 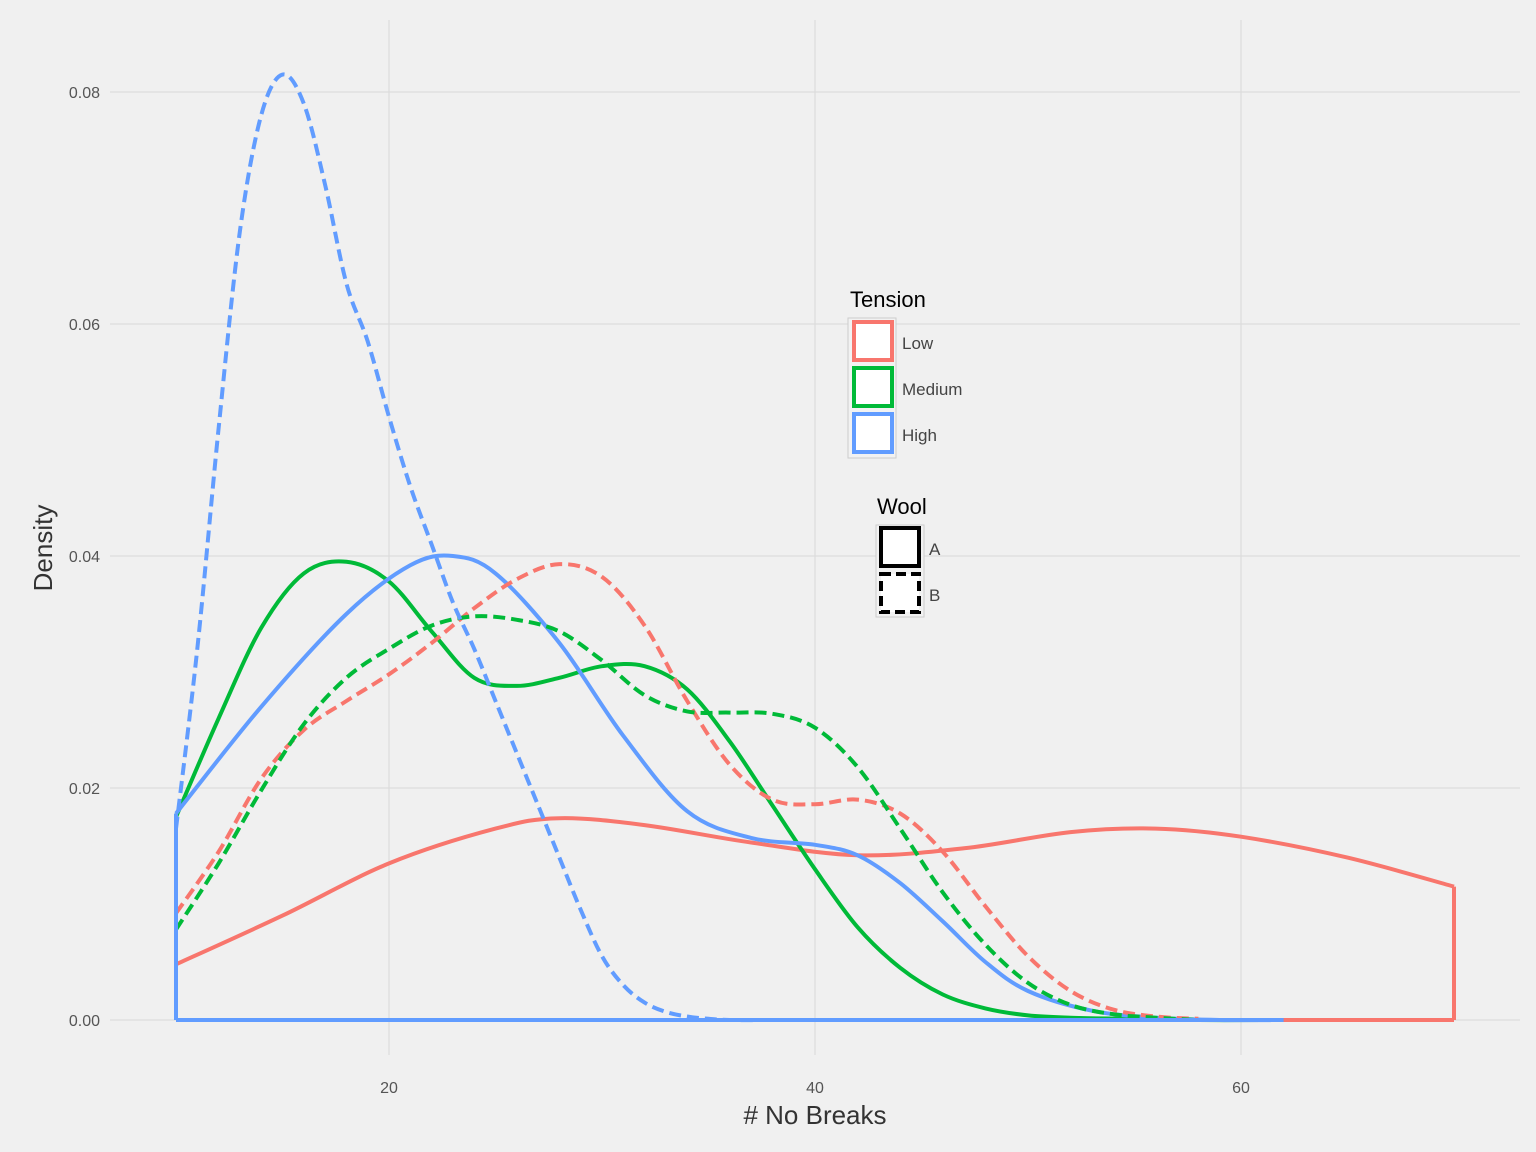 I want to click on y-tick-label: 0.02, so click(x=84, y=789).